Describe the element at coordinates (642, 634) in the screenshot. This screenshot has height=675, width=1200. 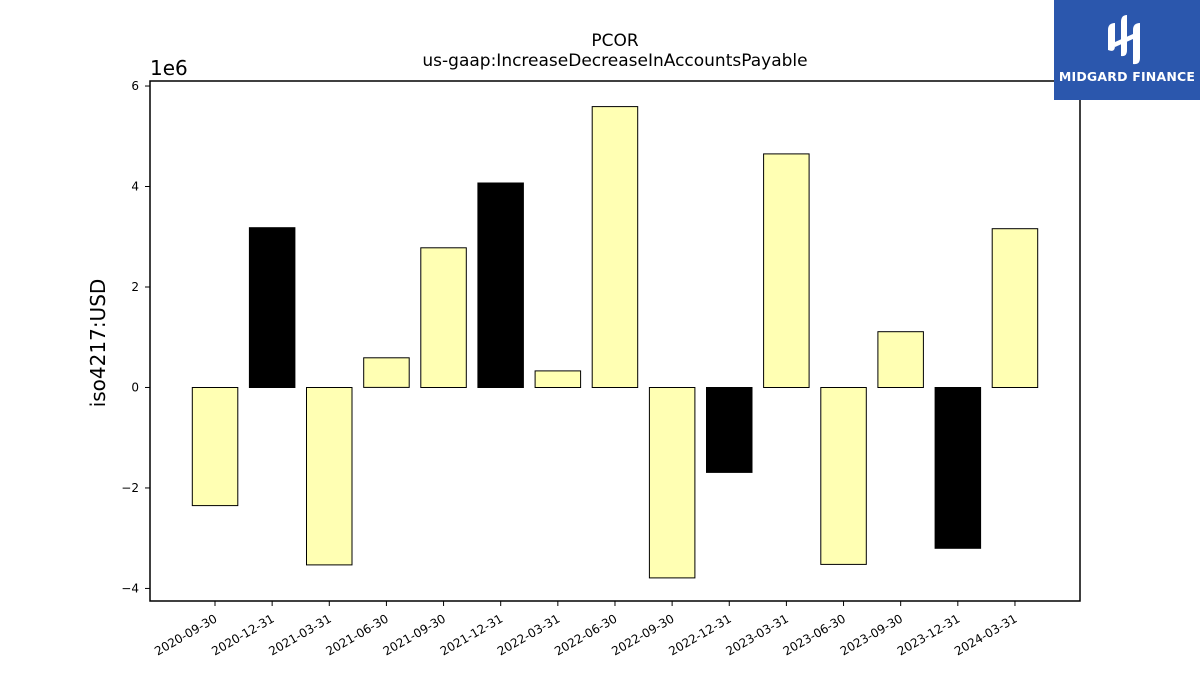
I see `x-tick-label: 2022-09-30` at that location.